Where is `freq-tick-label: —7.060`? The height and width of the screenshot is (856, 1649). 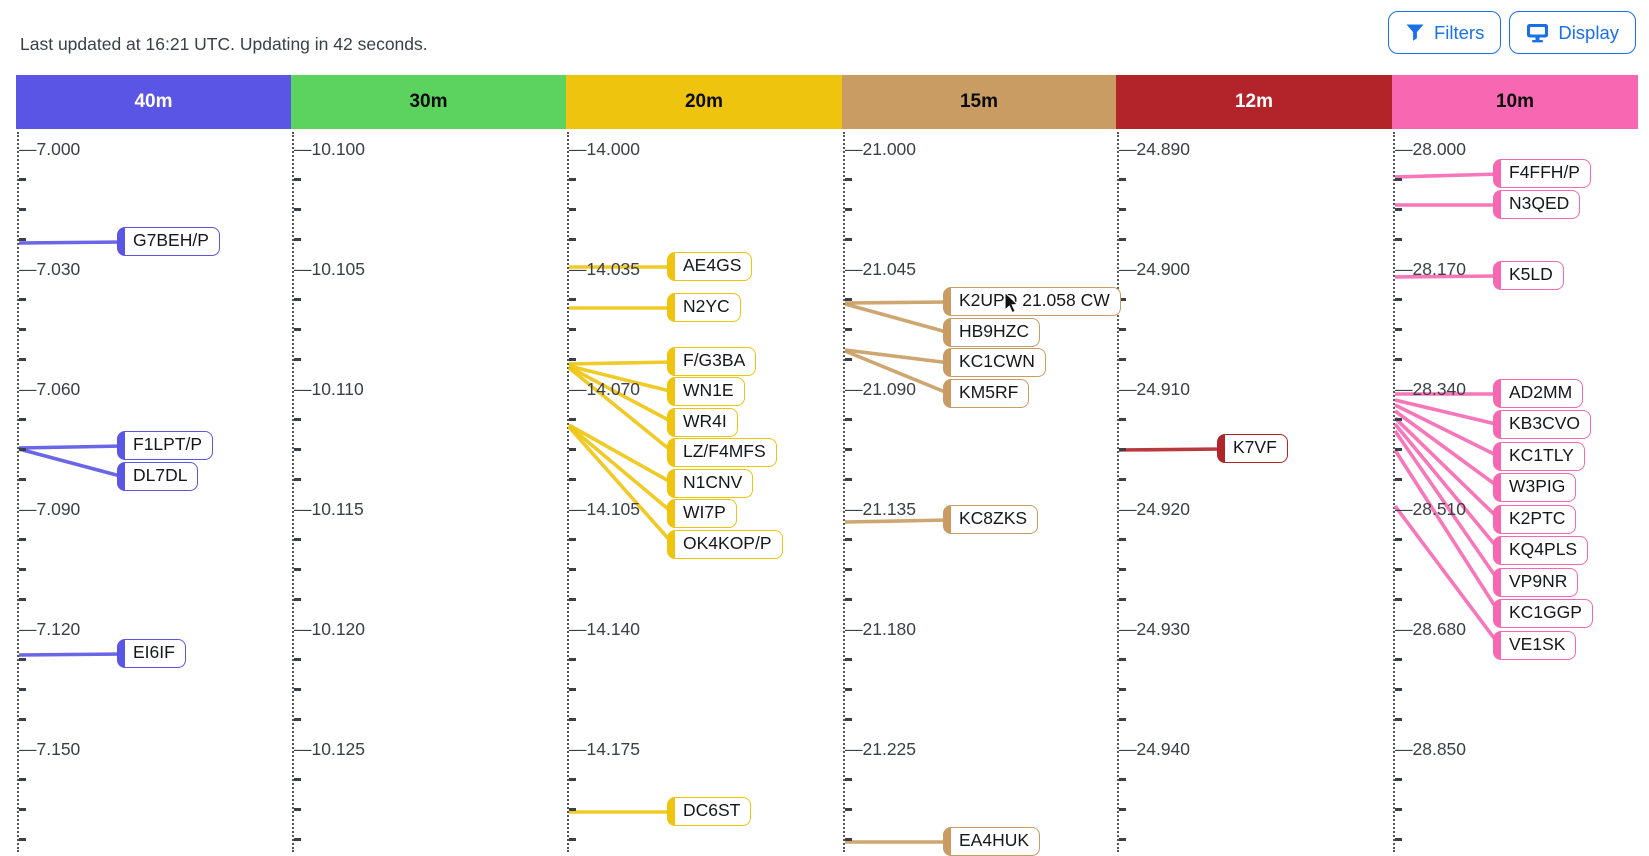
freq-tick-label: —7.060 is located at coordinates (50, 389).